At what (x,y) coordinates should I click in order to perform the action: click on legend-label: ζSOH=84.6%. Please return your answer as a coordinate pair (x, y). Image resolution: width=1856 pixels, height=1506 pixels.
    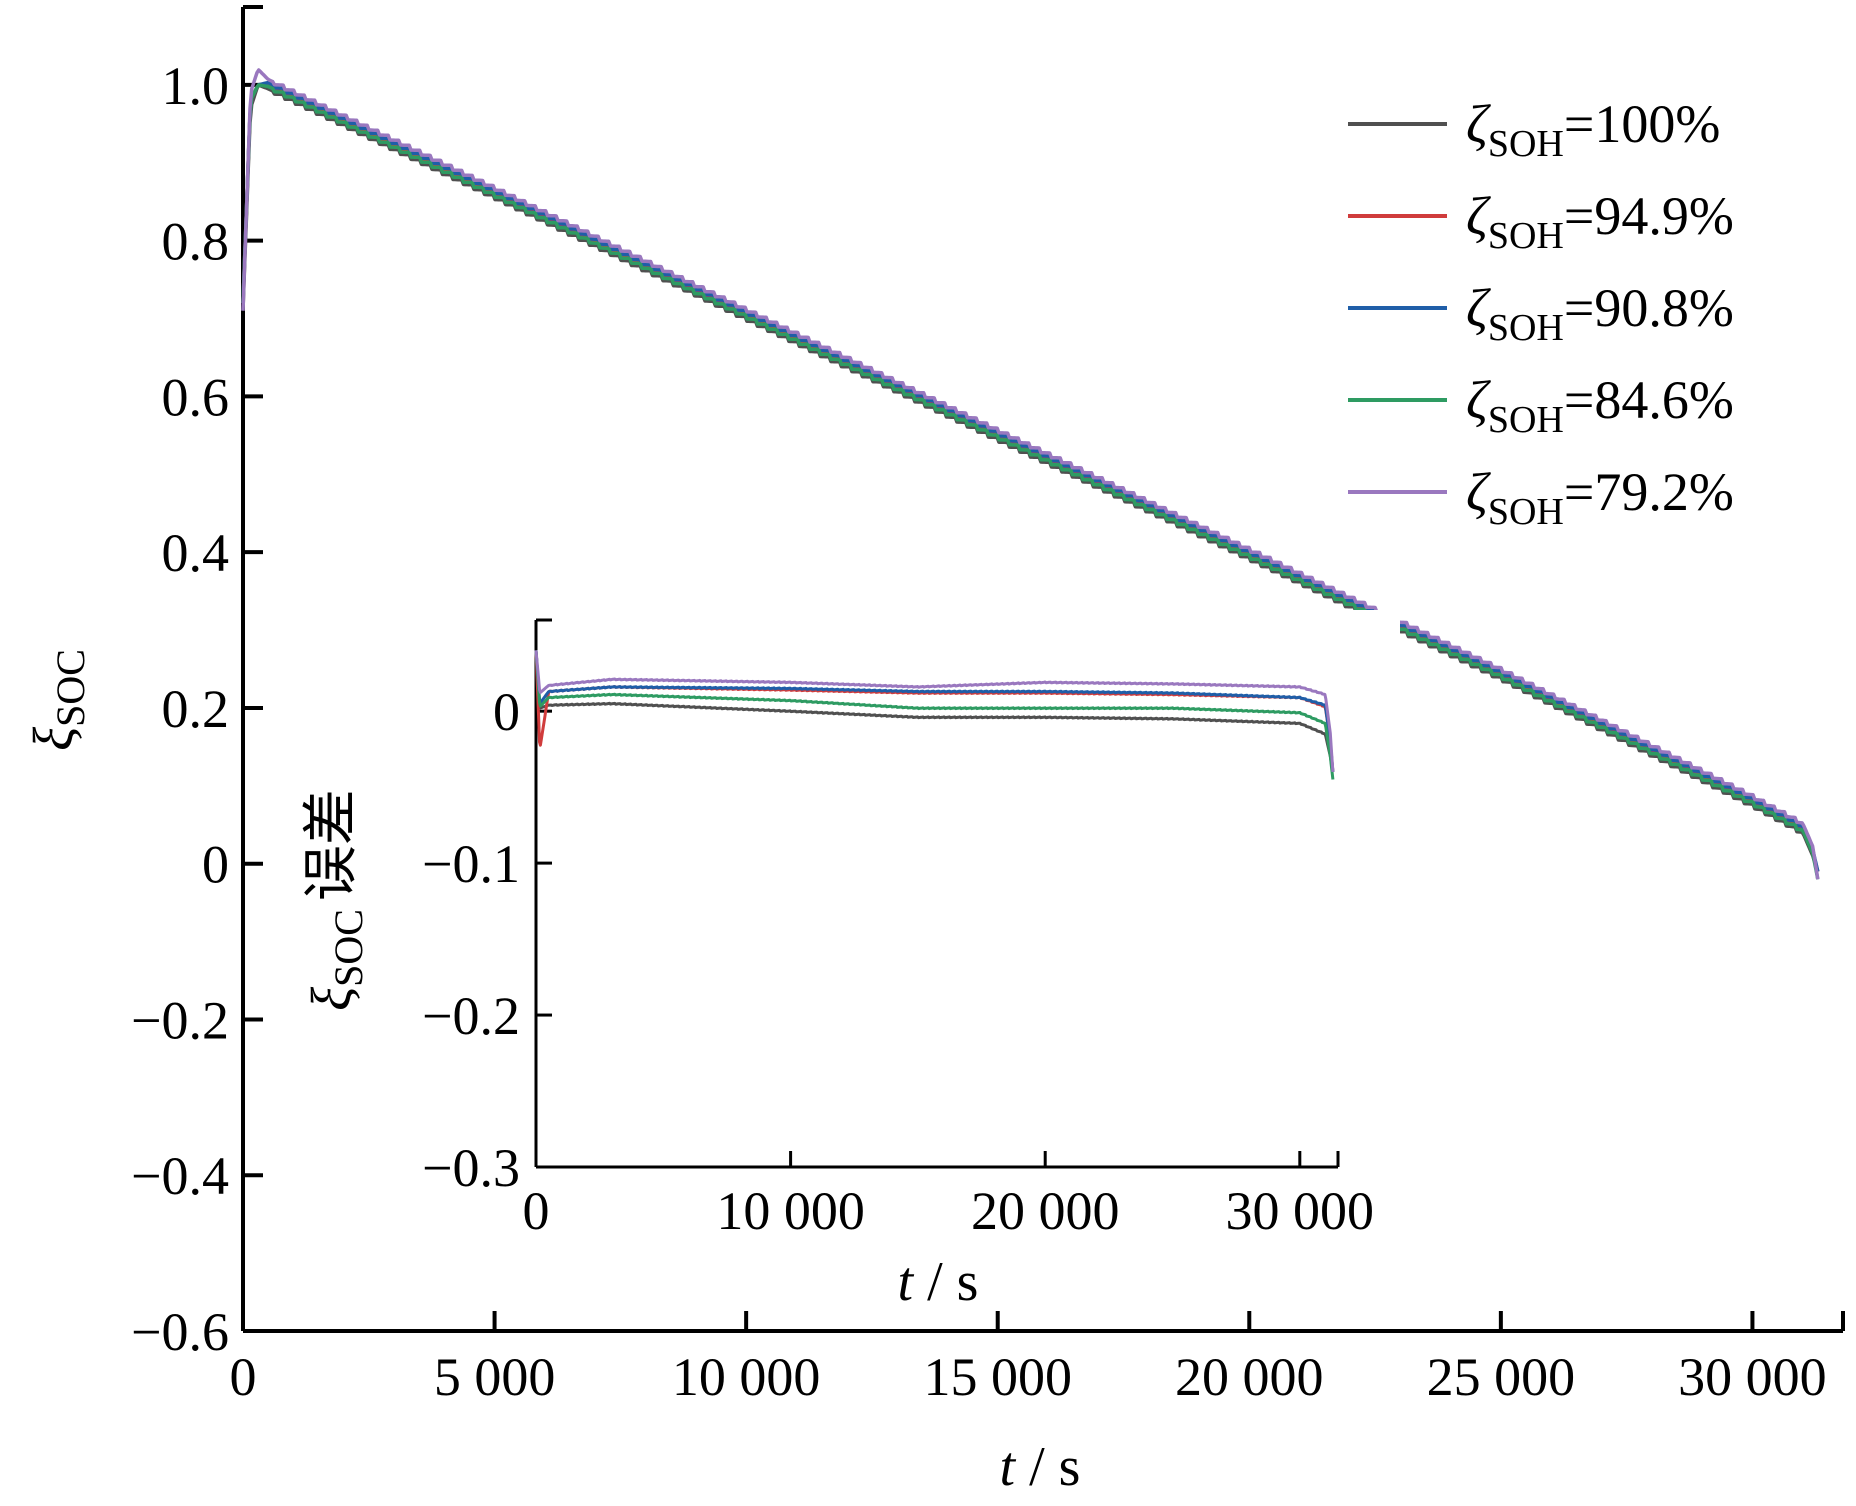
    Looking at the image, I should click on (1600, 405).